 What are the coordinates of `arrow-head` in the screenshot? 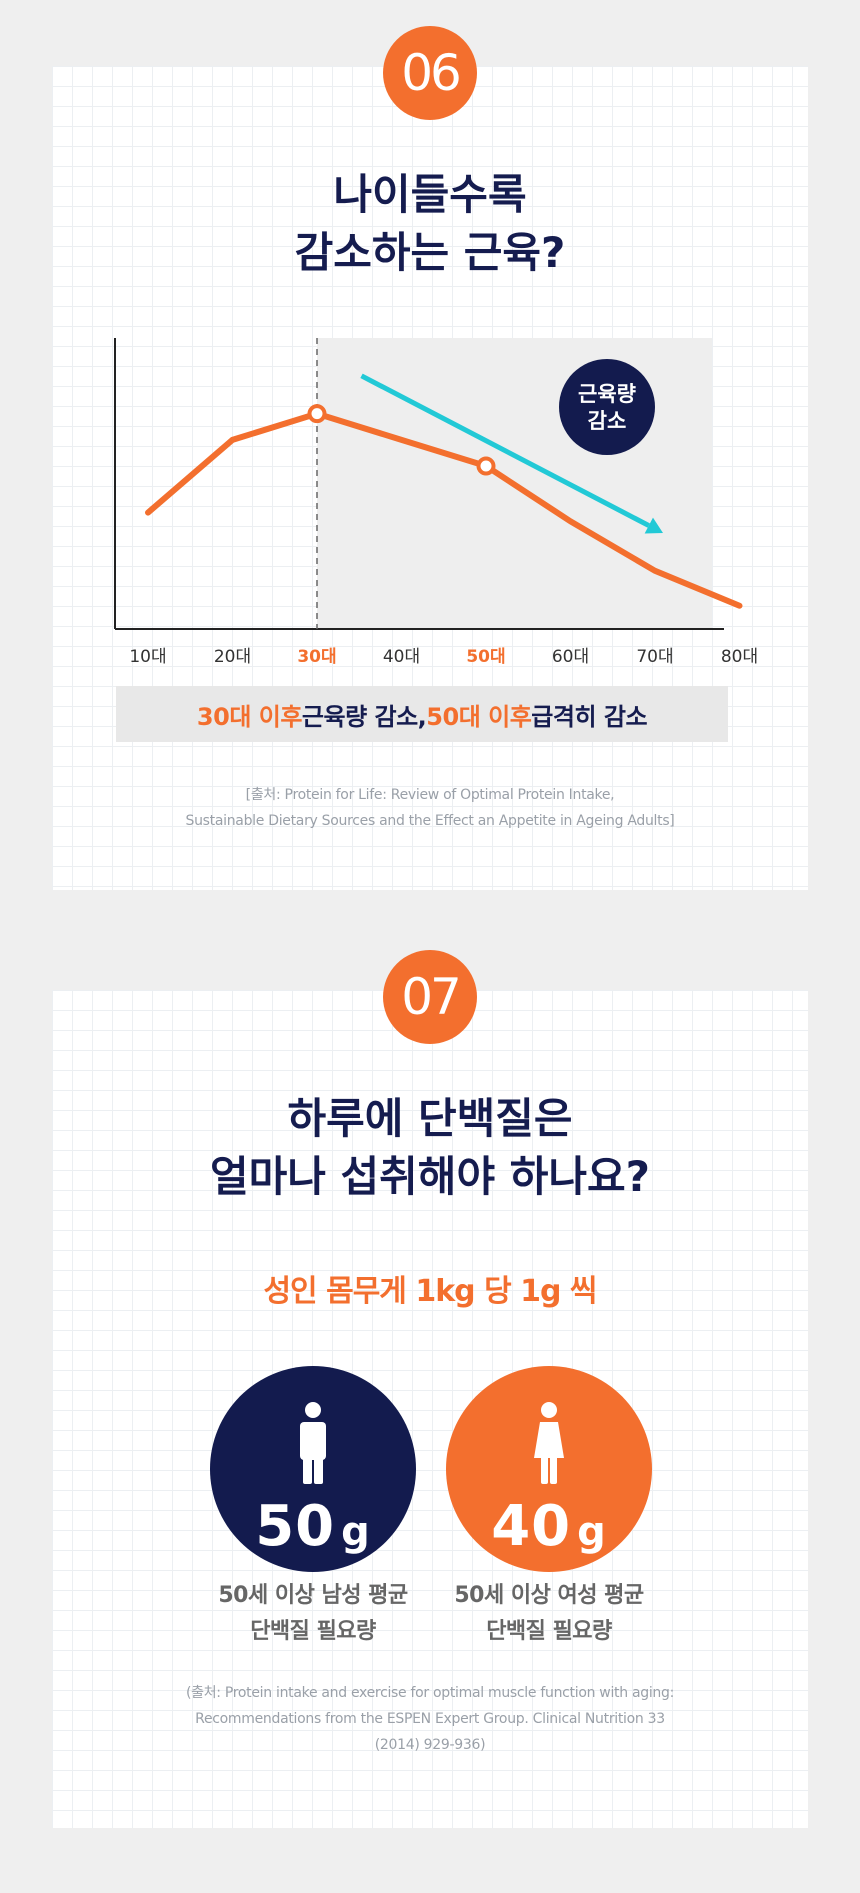 It's located at (653, 525).